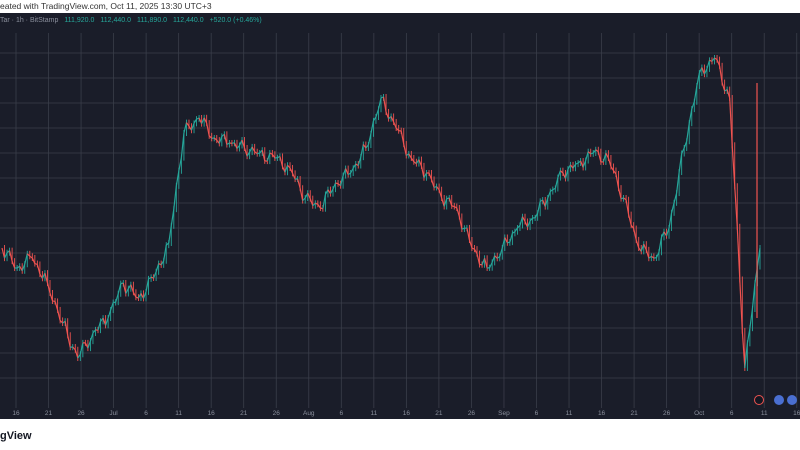 The width and height of the screenshot is (800, 450). What do you see at coordinates (115, 20) in the screenshot?
I see `high-value: 112,440.0` at bounding box center [115, 20].